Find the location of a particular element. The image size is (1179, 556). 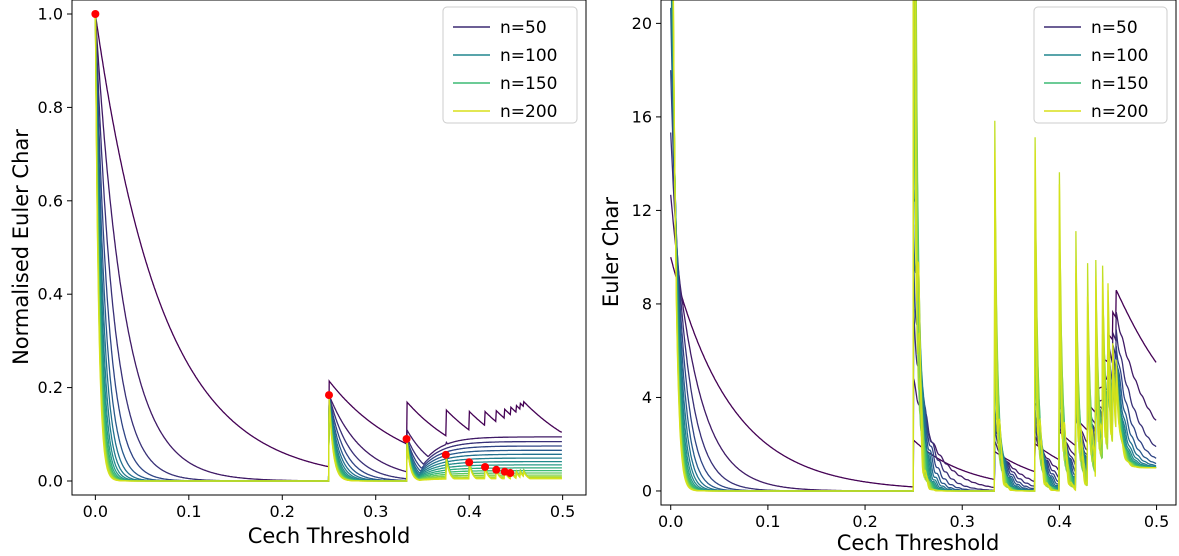

right-legend-entry: n=50 is located at coordinates (1114, 28).